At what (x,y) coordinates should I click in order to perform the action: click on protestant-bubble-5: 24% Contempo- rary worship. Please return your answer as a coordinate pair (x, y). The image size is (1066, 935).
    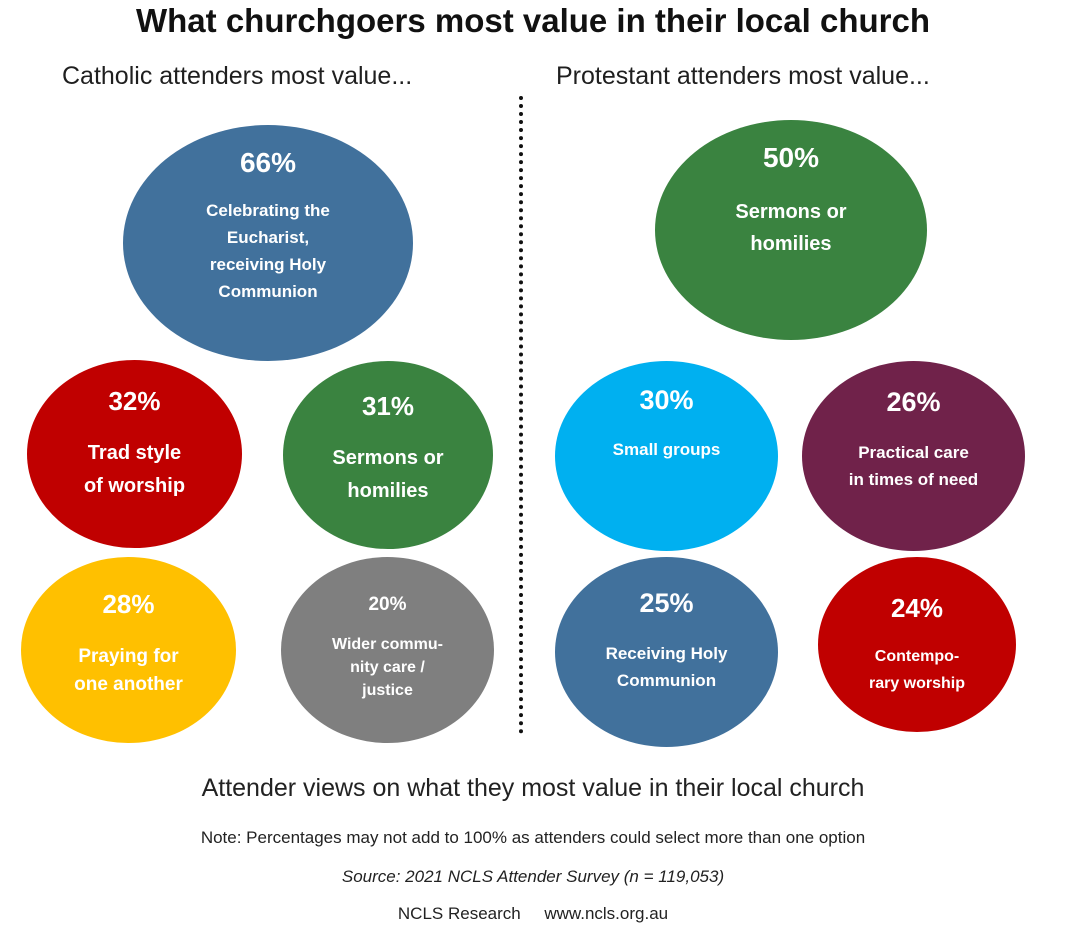
    Looking at the image, I should click on (917, 644).